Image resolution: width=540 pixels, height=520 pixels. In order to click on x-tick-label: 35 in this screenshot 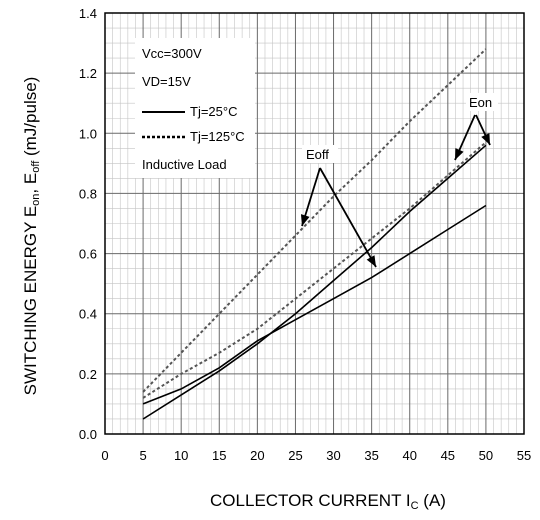, I will do `click(371, 455)`.